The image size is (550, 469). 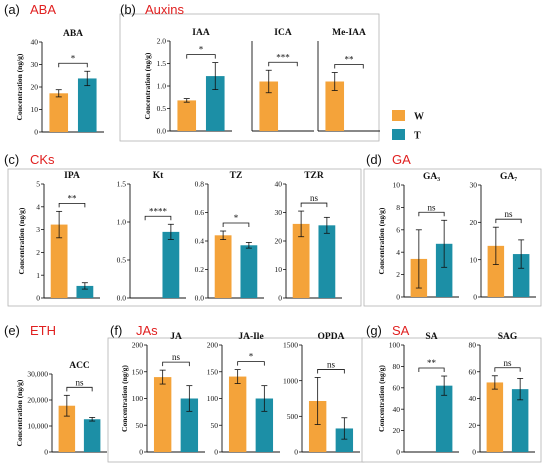 I want to click on chart-title: TZR, so click(x=314, y=176).